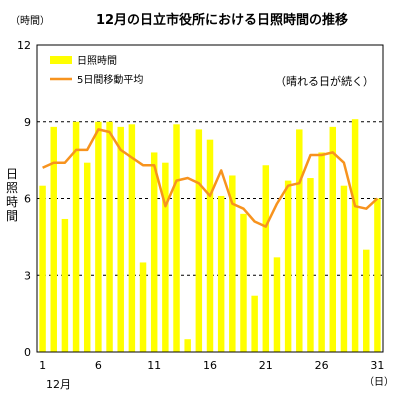 The width and height of the screenshot is (400, 400). What do you see at coordinates (42, 365) in the screenshot?
I see `x-tick-label: 1` at bounding box center [42, 365].